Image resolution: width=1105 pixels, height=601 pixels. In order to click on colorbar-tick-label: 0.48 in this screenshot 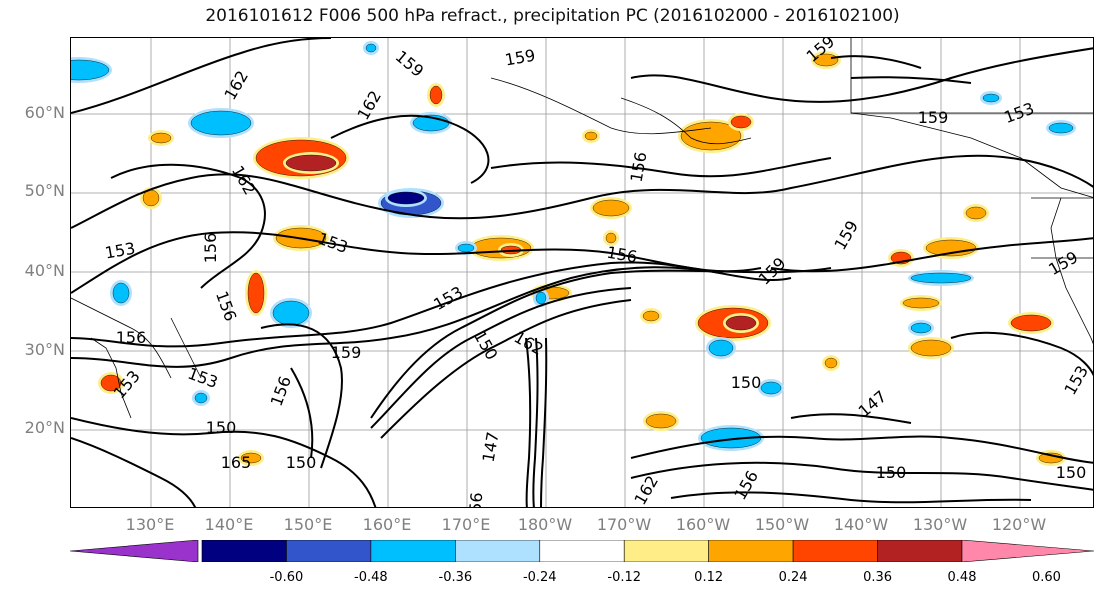, I will do `click(962, 577)`.